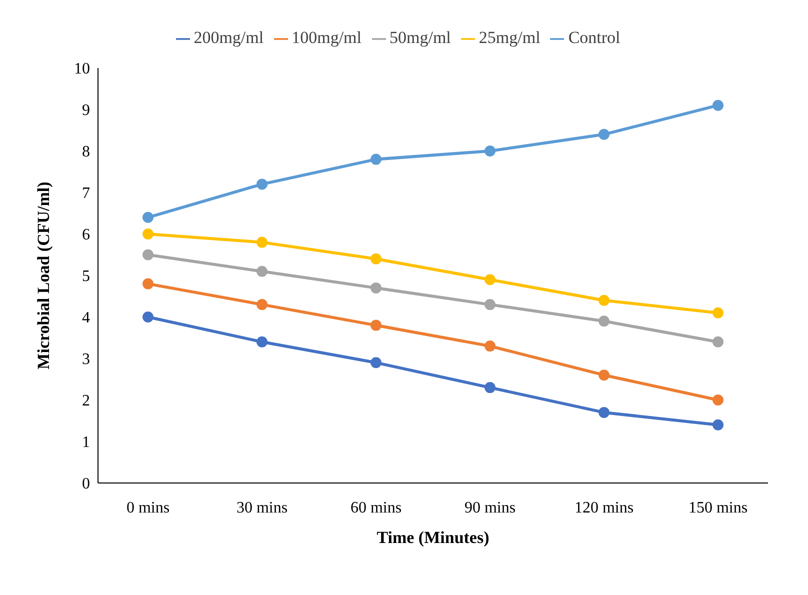 The image size is (808, 595). Describe the element at coordinates (86, 484) in the screenshot. I see `y-tick-label: 0` at that location.